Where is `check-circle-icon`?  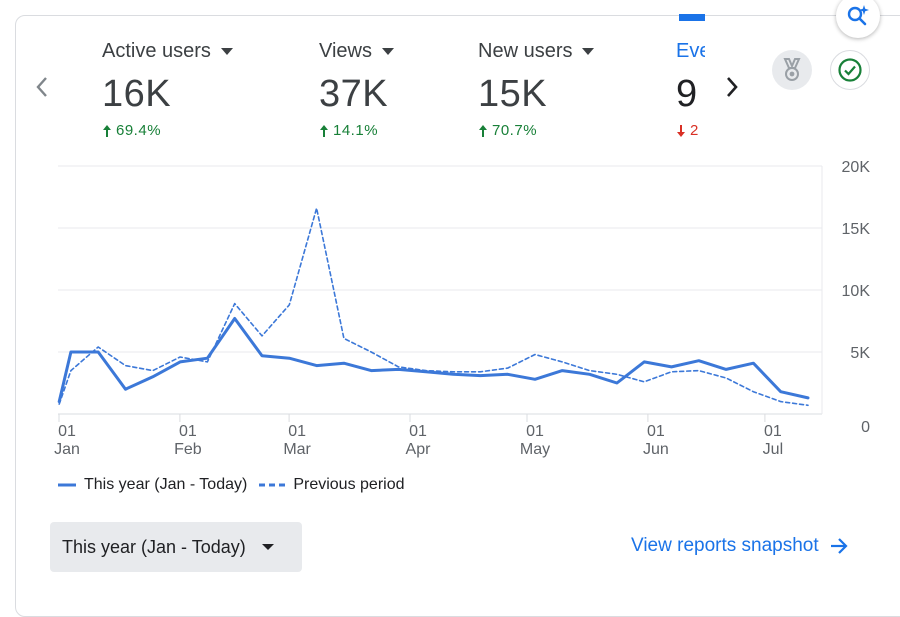 check-circle-icon is located at coordinates (850, 70).